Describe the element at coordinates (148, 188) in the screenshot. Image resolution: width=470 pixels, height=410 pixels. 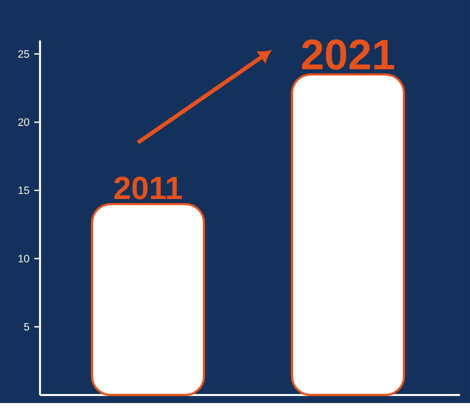
I see `x-tick-label: 2011` at that location.